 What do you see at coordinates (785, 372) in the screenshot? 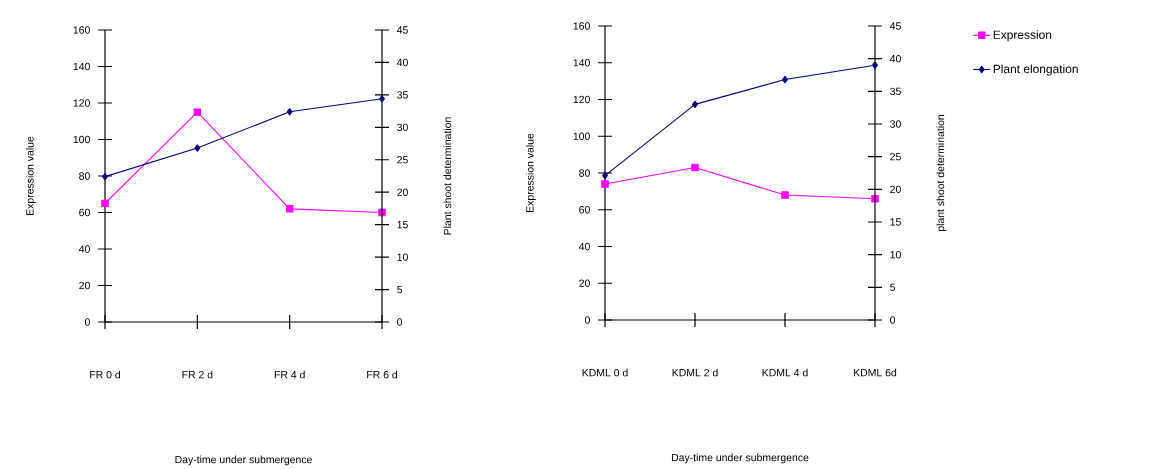
I see `x-tick-label: KDML 4 d` at bounding box center [785, 372].